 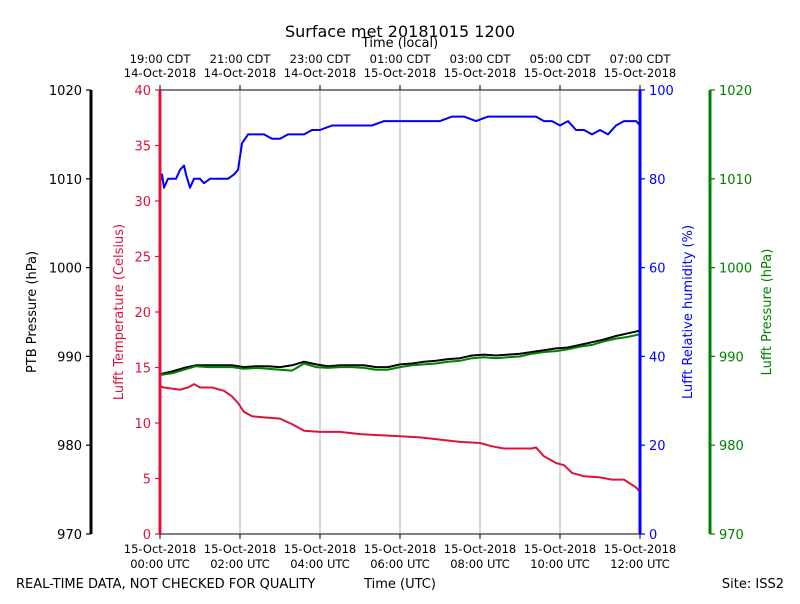 I want to click on lufft-pressure-axis-label: Lufft Pressure (hPa), so click(x=767, y=312).